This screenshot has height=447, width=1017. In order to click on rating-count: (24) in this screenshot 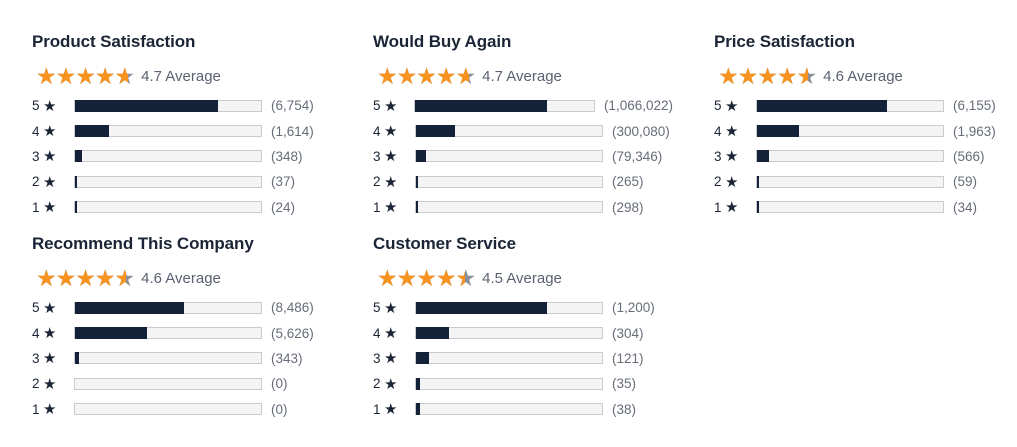, I will do `click(283, 207)`.